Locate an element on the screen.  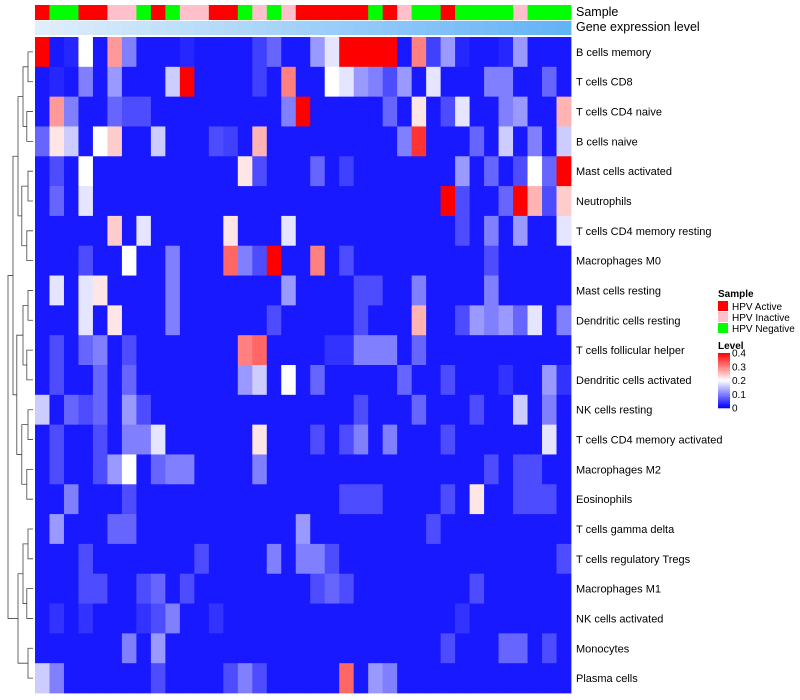
legend-swatch is located at coordinates (723, 328).